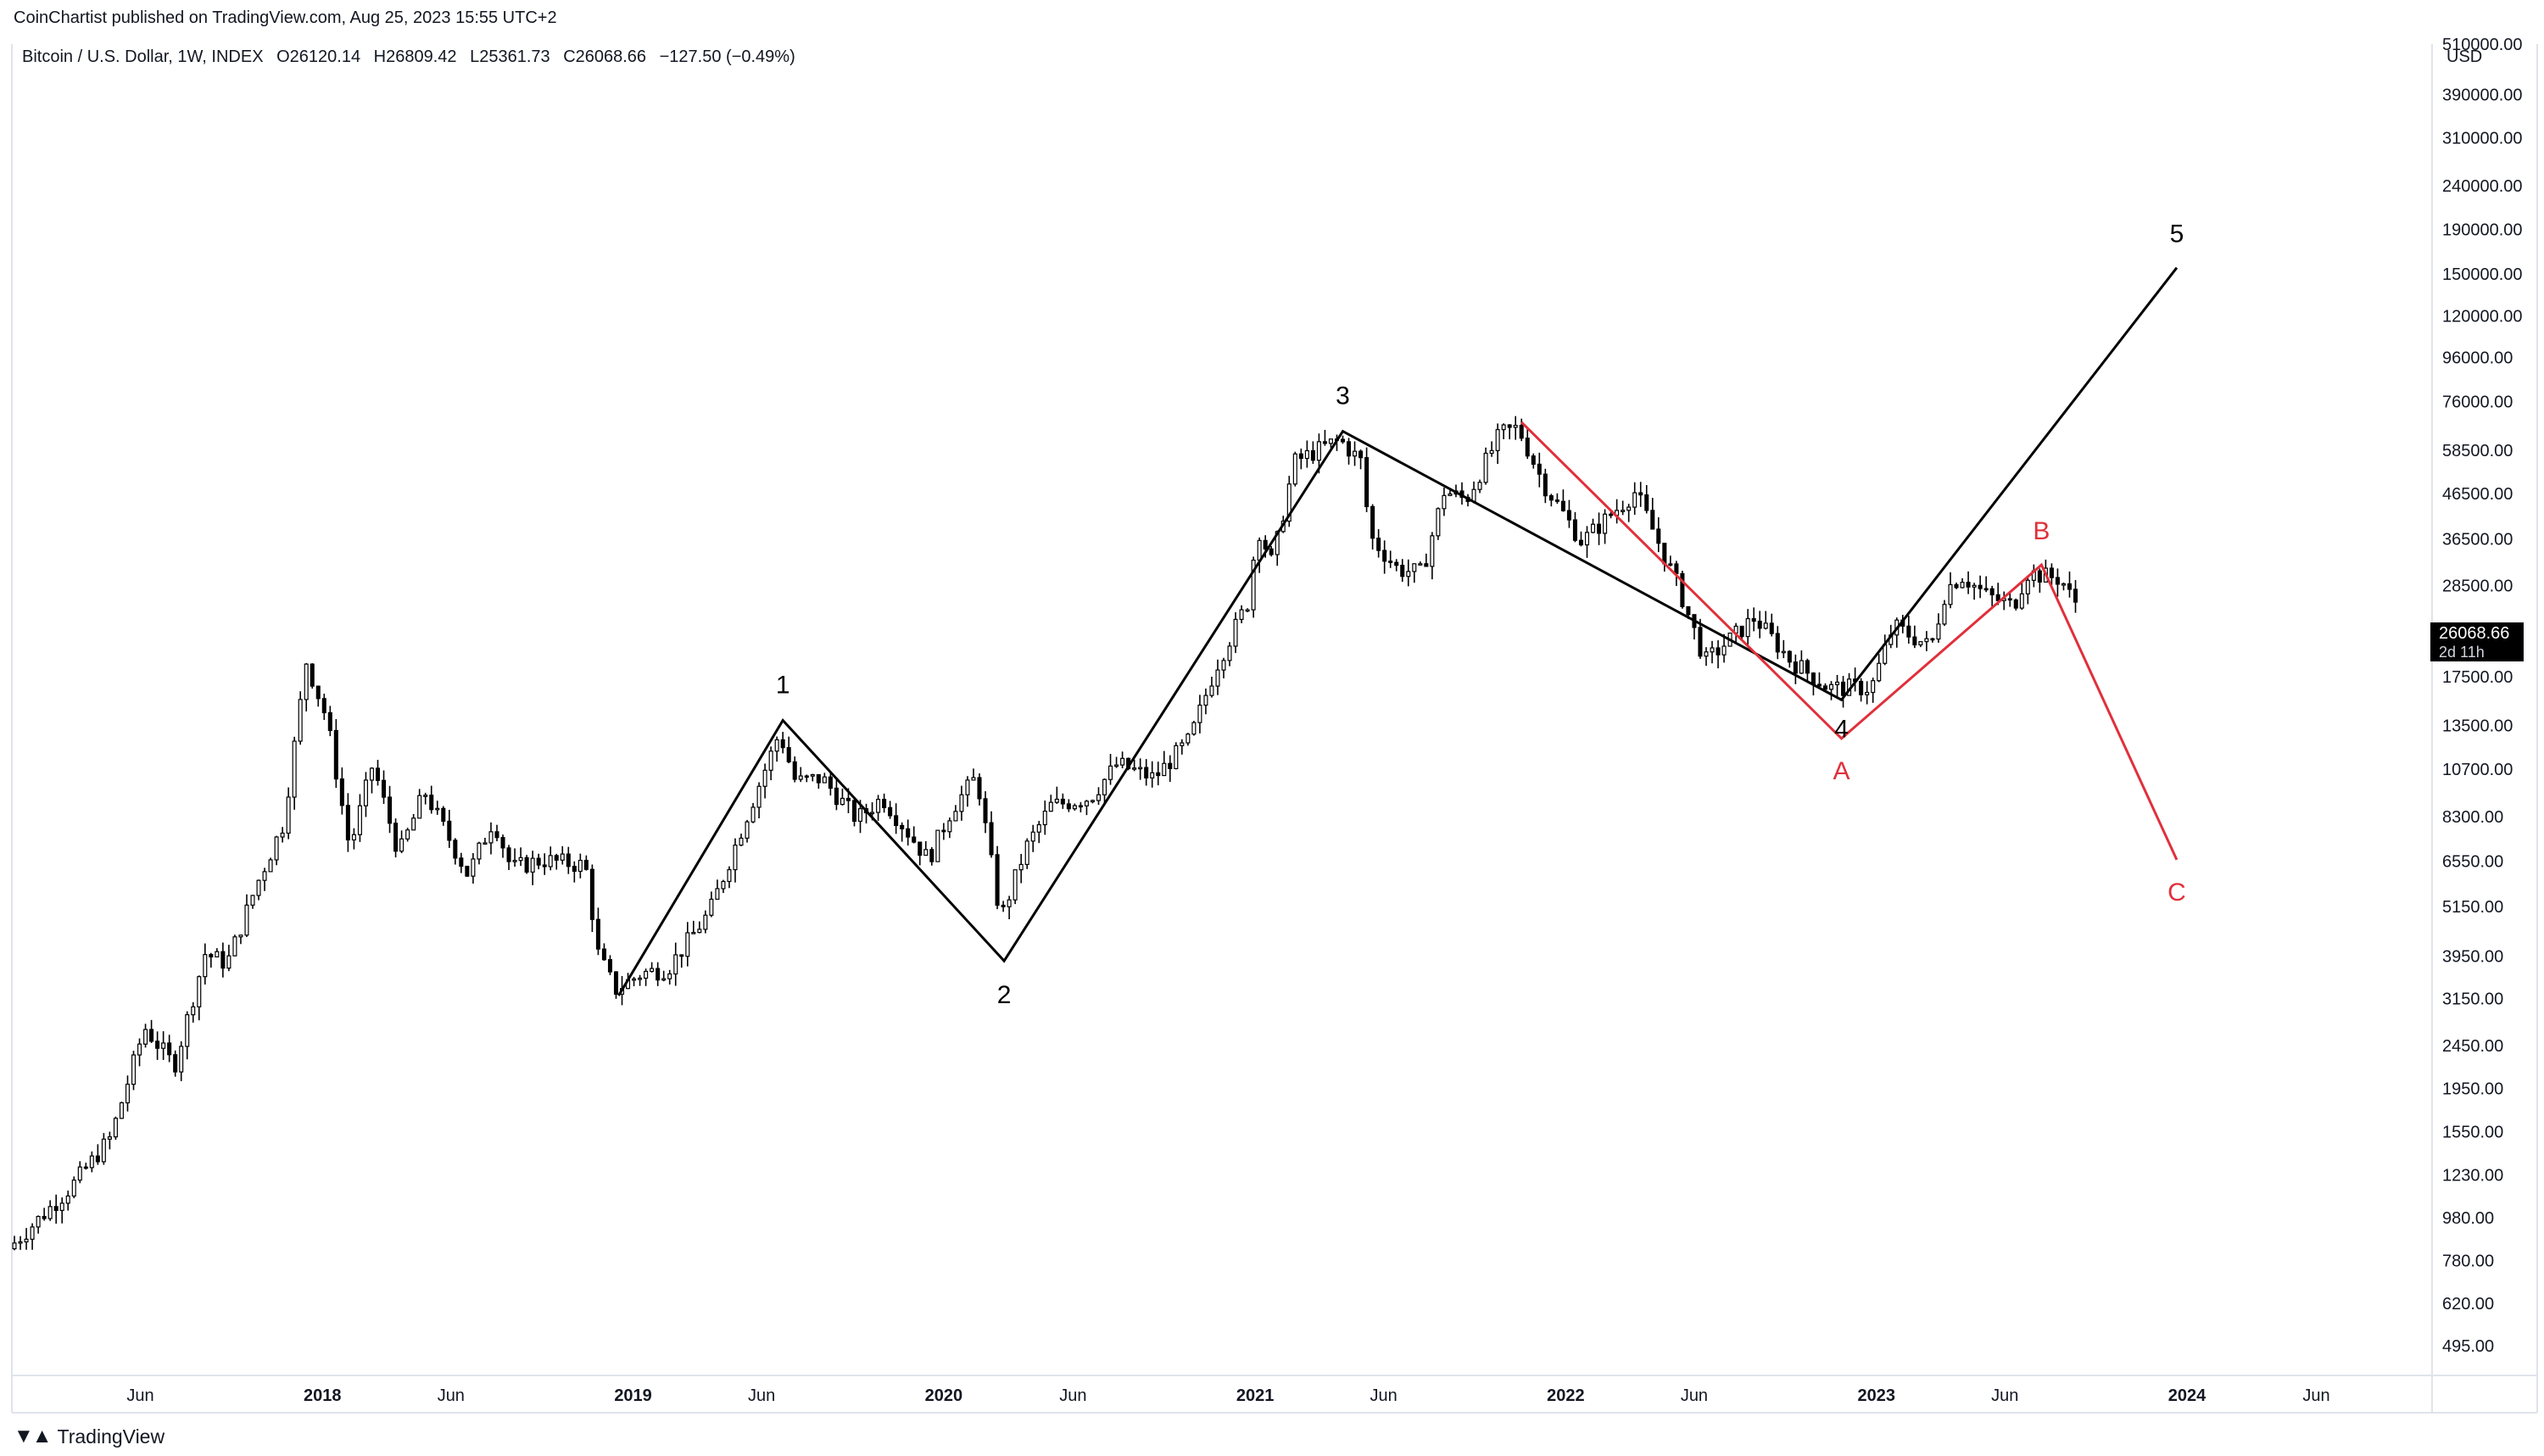 The image size is (2544, 1456). Describe the element at coordinates (318, 56) in the screenshot. I see `open-value: O26120.14` at that location.